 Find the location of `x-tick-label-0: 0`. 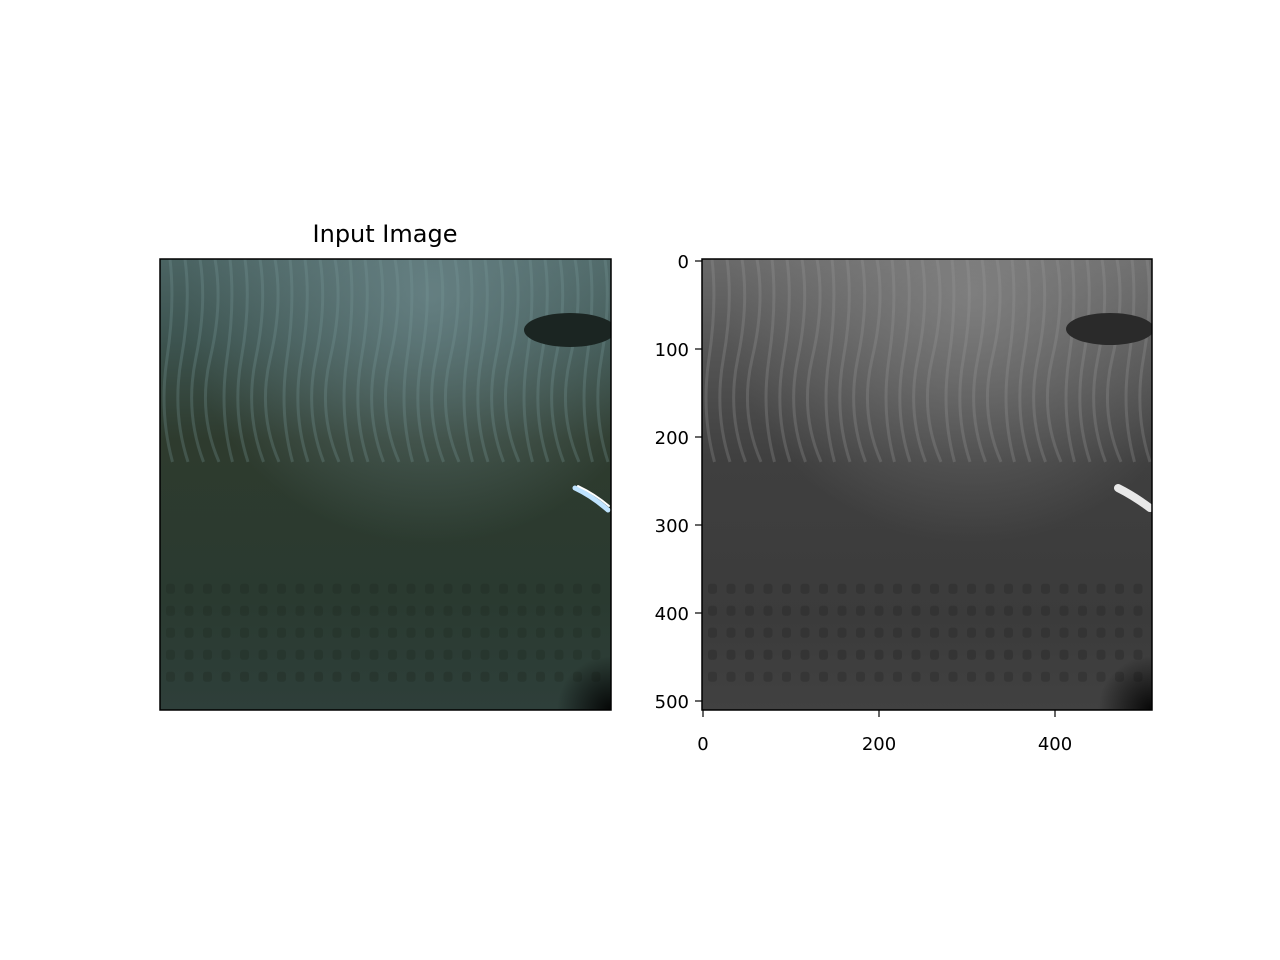

x-tick-label-0: 0 is located at coordinates (702, 744).